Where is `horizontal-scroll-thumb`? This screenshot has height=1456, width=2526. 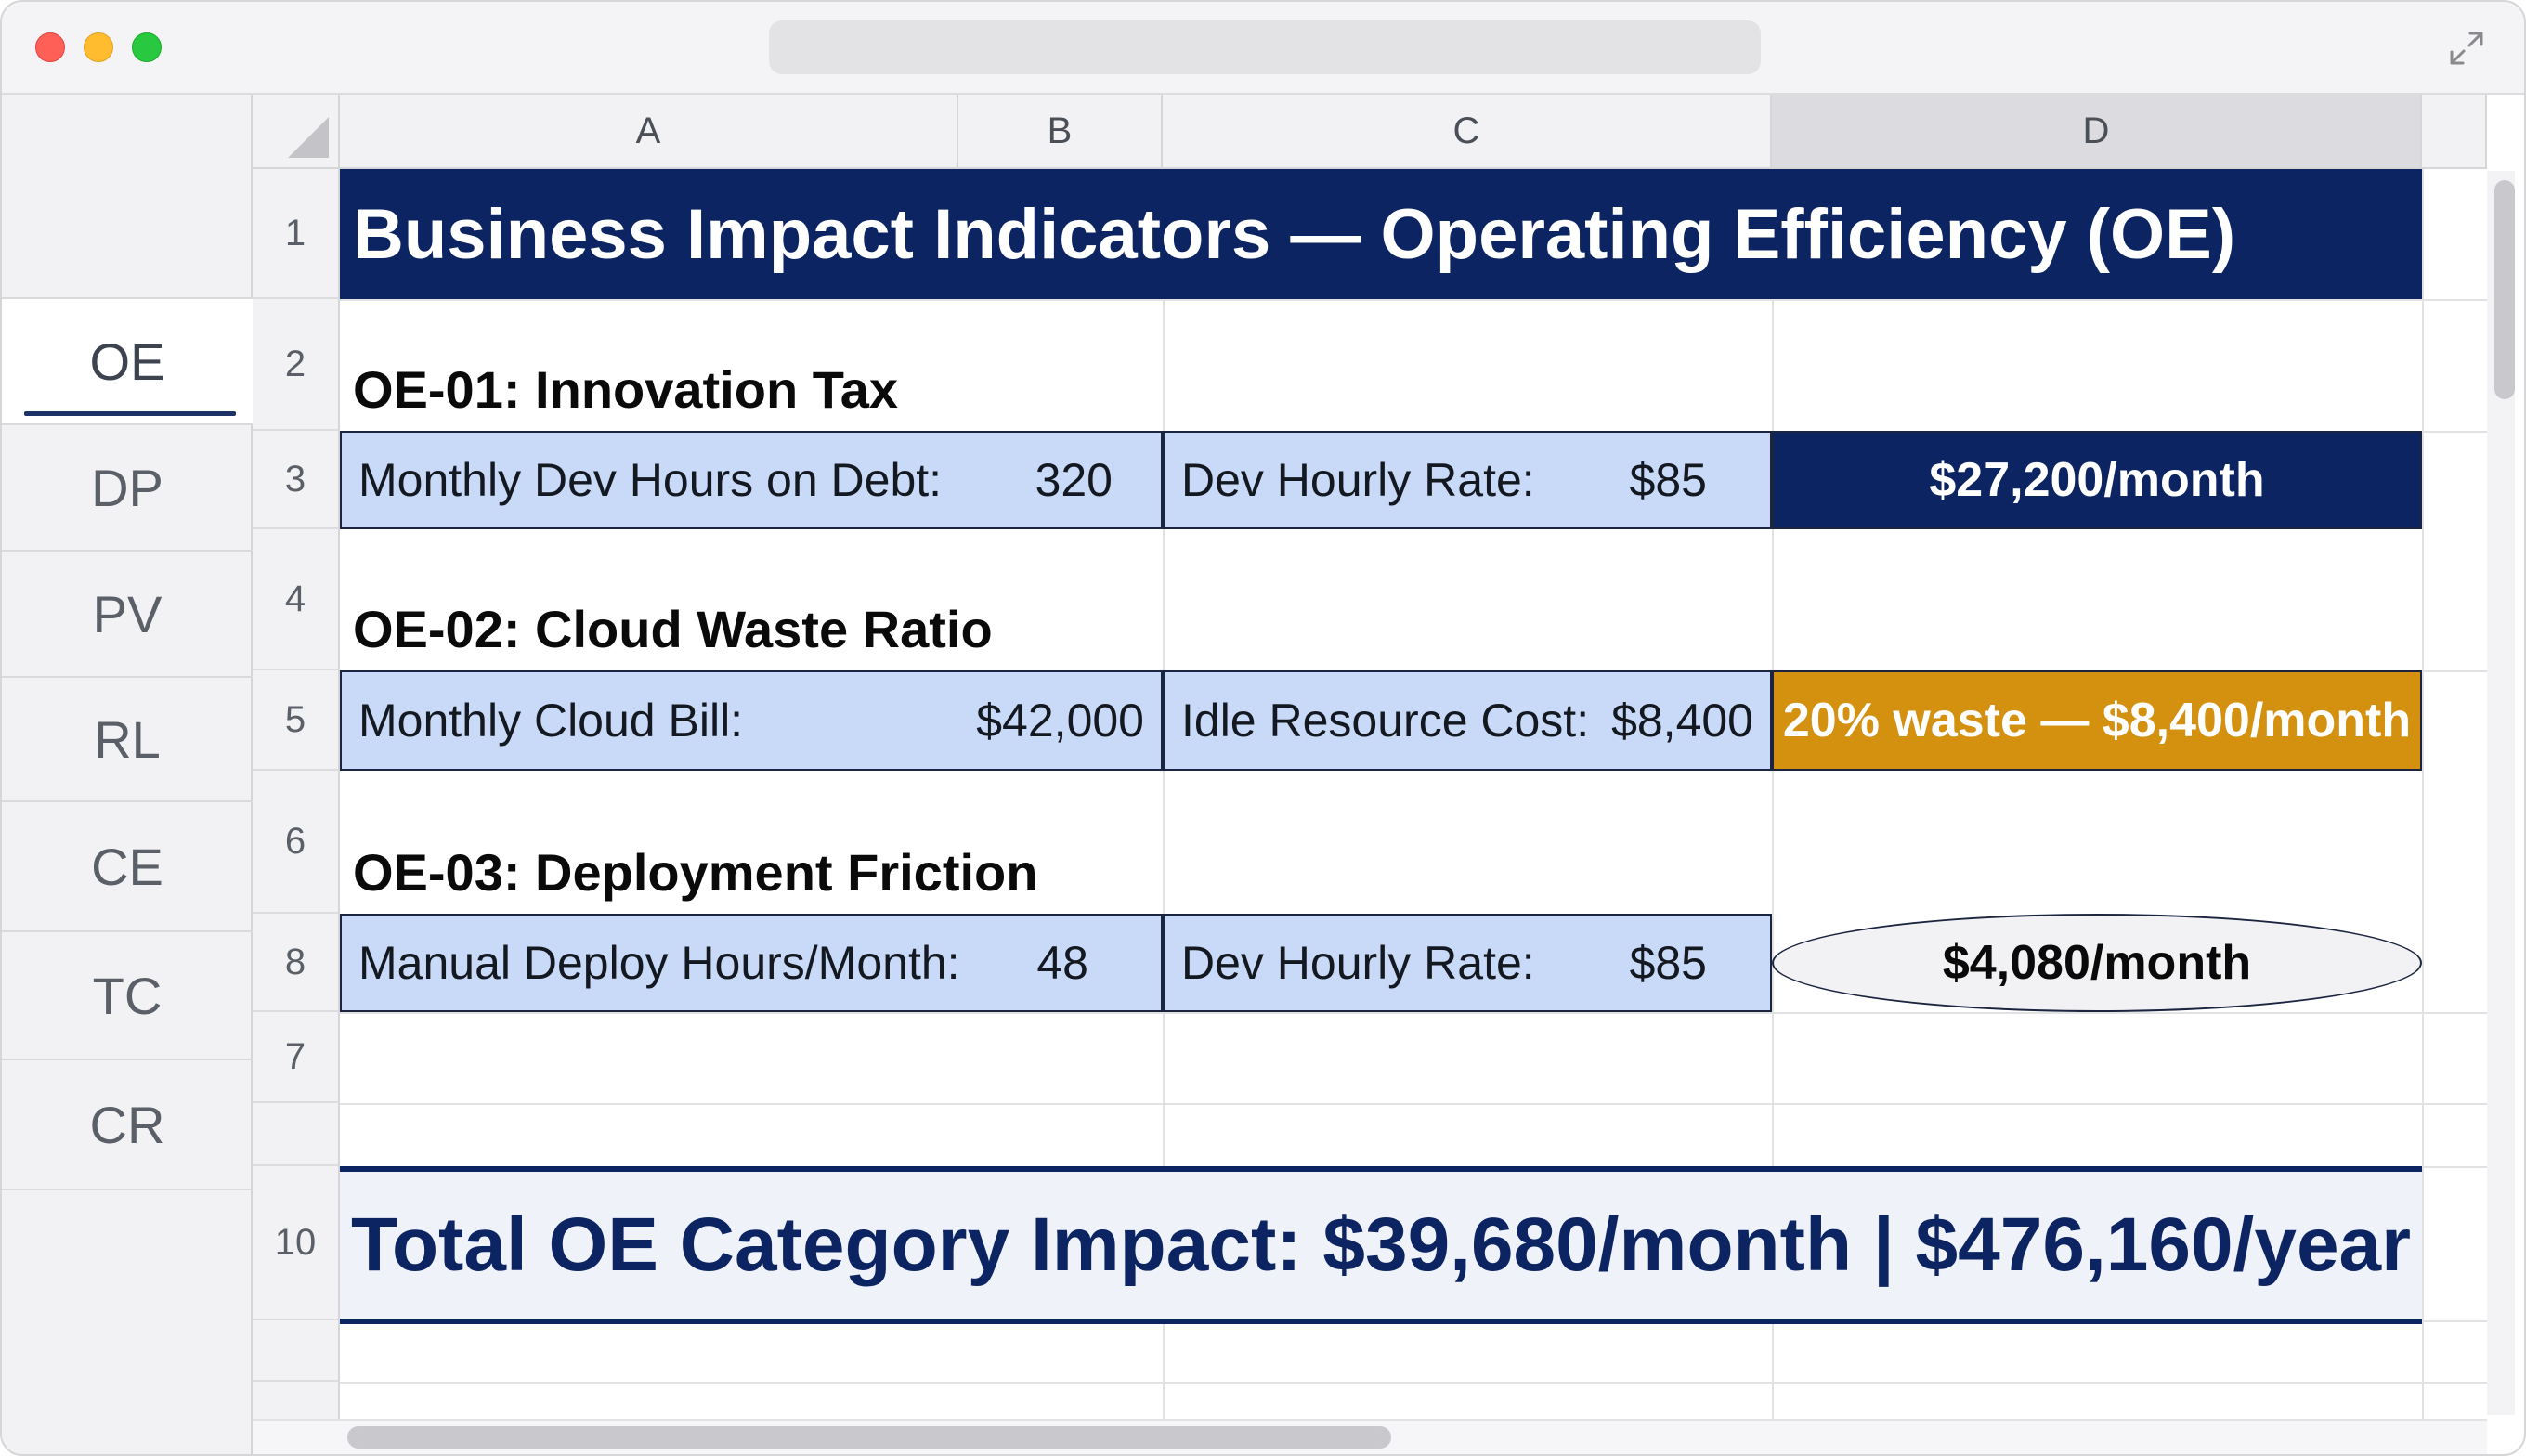 horizontal-scroll-thumb is located at coordinates (869, 1437).